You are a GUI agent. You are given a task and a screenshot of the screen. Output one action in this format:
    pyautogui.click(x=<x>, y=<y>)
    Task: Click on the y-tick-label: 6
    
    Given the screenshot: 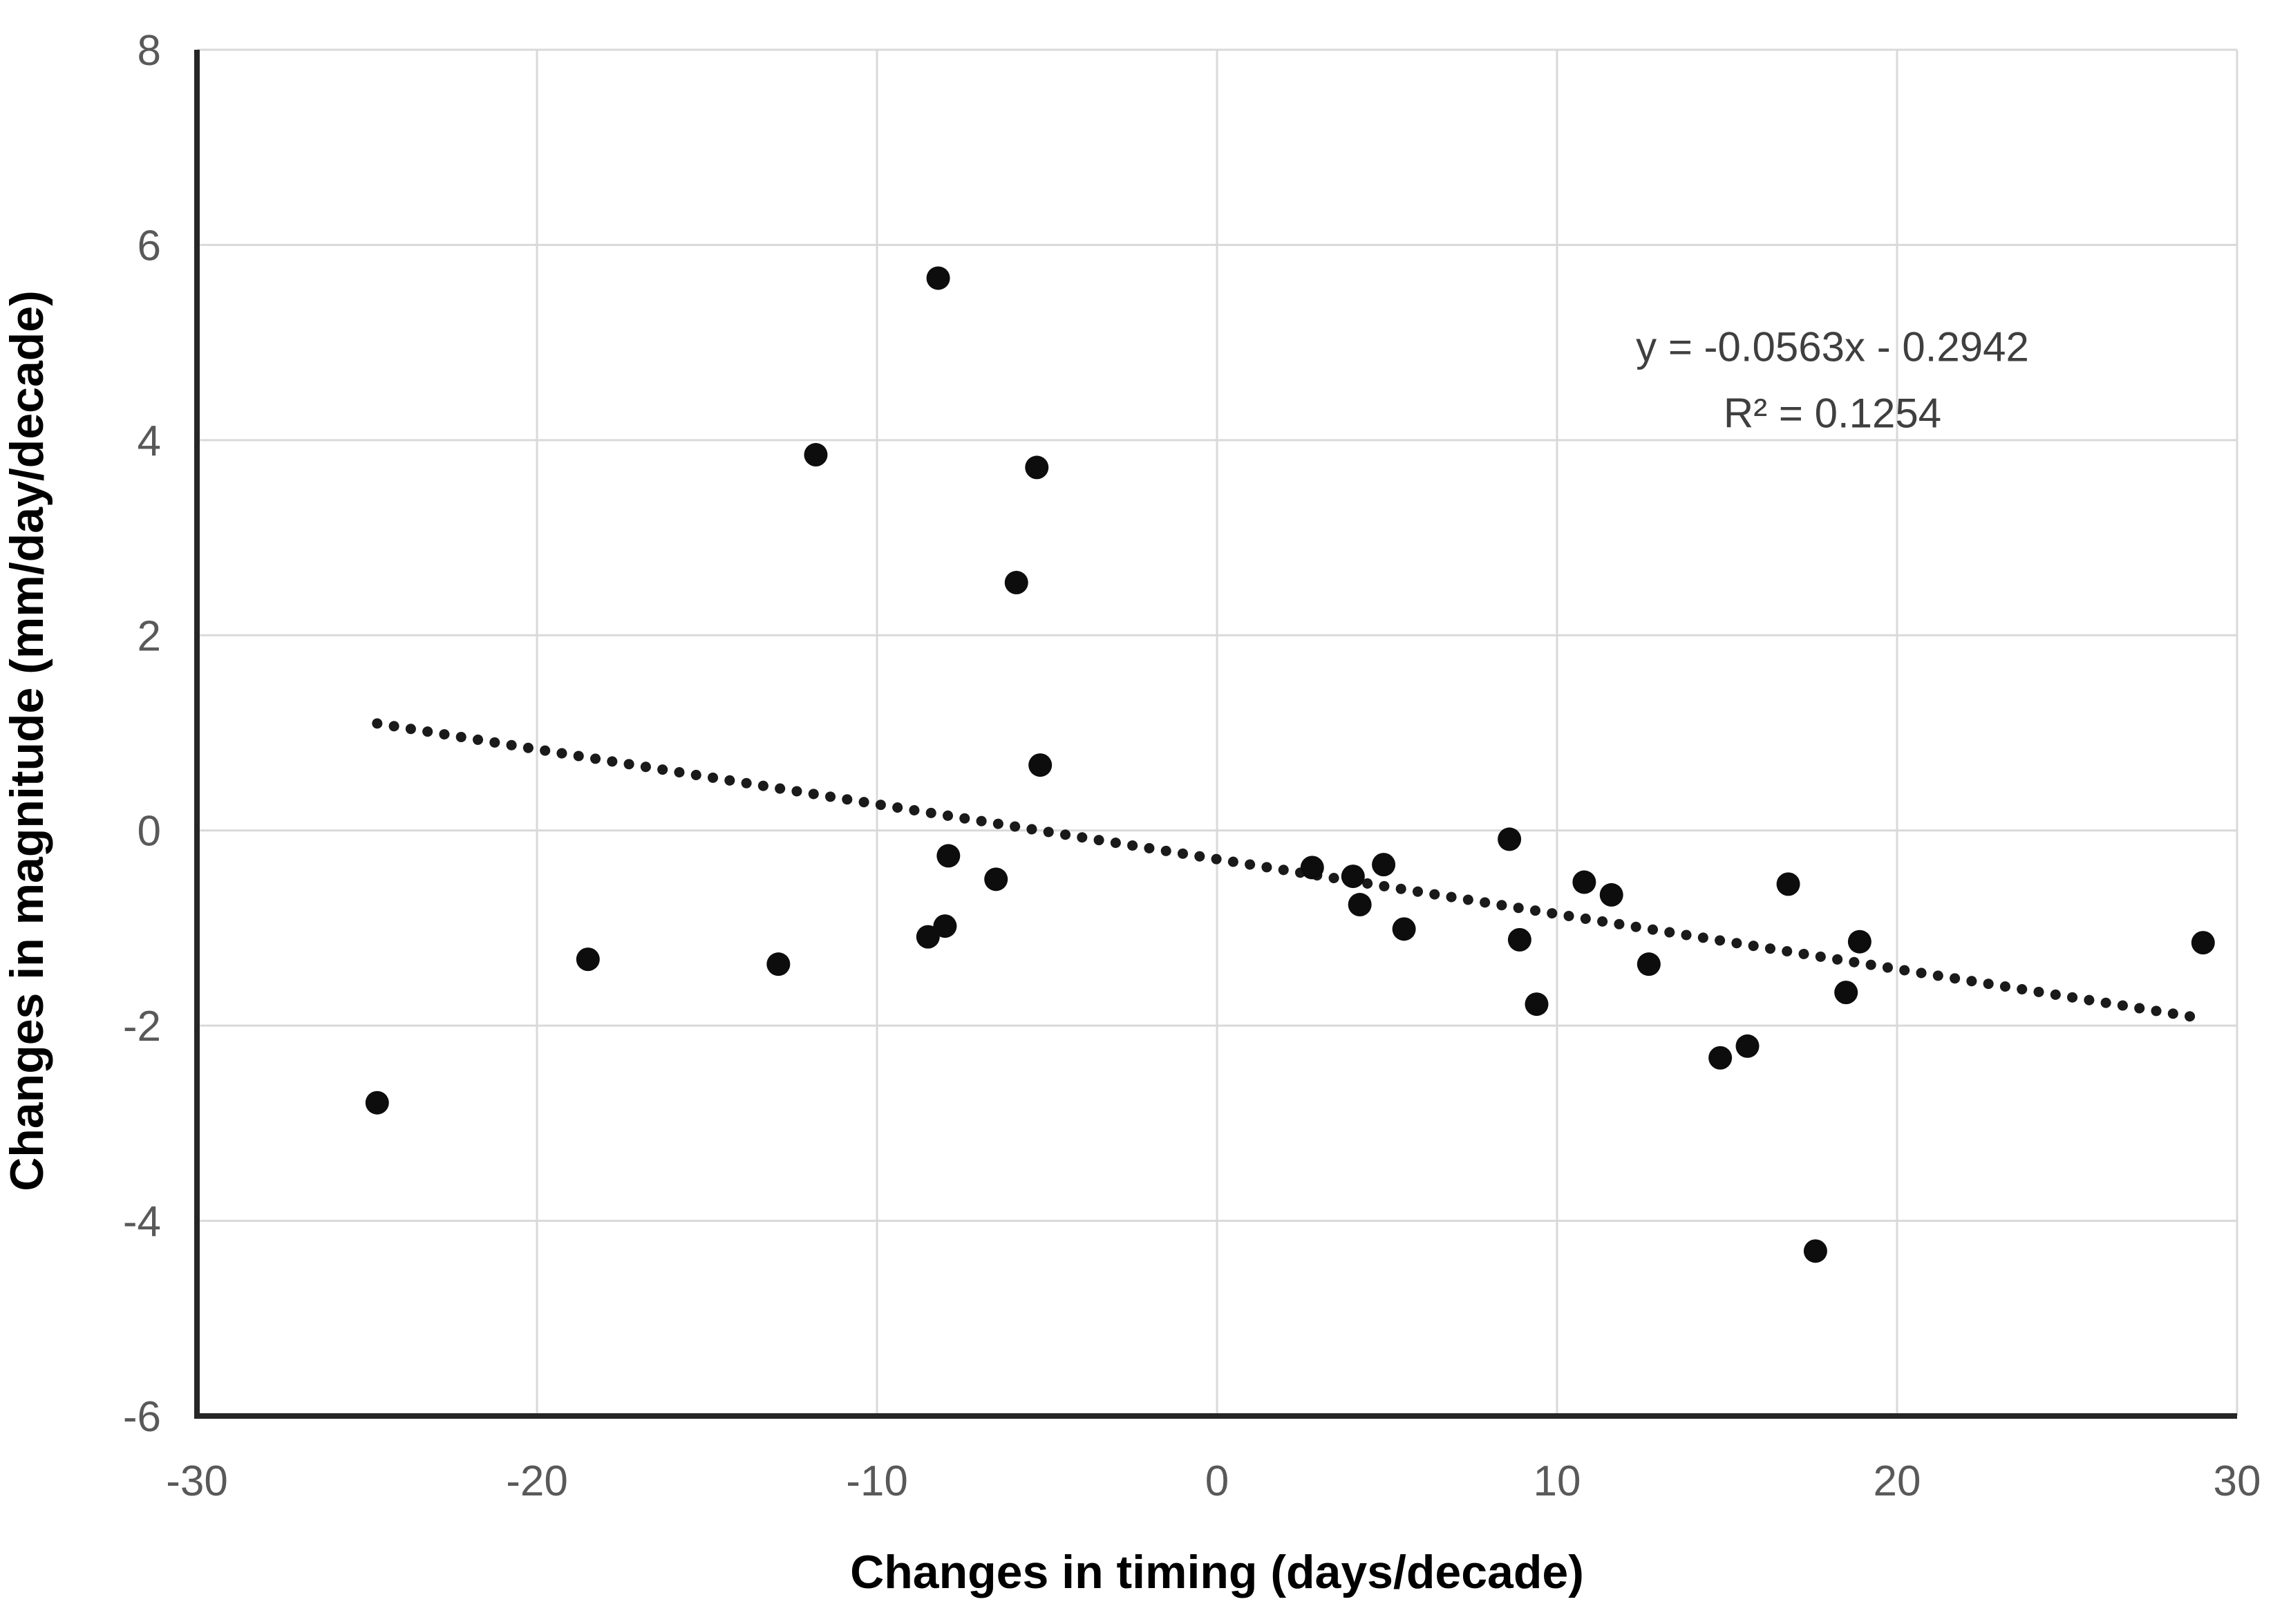 What is the action you would take?
    pyautogui.click(x=149, y=246)
    